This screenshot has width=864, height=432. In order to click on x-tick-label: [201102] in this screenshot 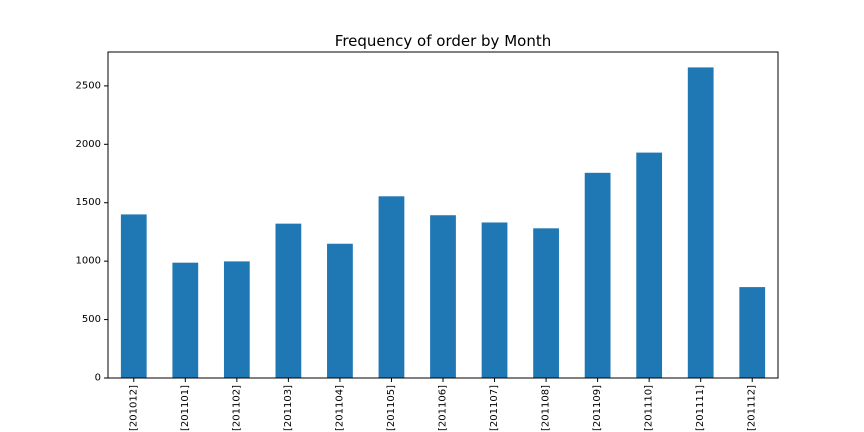, I will do `click(236, 408)`.